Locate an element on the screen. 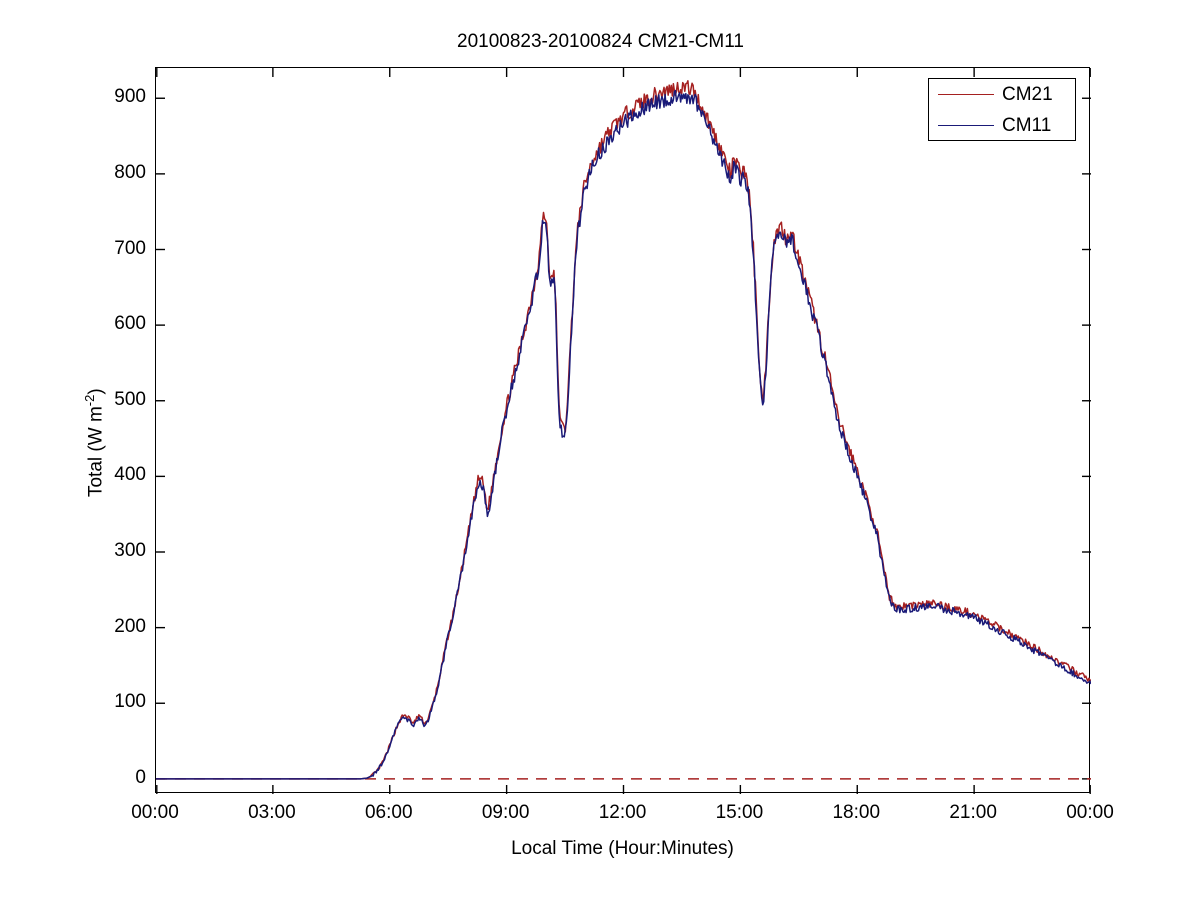 This screenshot has width=1201, height=901. y-axis-label-exponent: -2 is located at coordinates (90, 400).